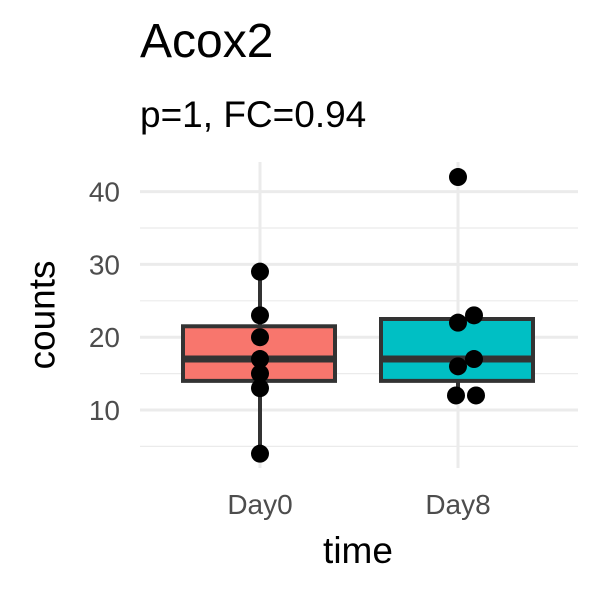  Describe the element at coordinates (253, 114) in the screenshot. I see `chart-subtitle: p=1, FC=0.94` at that location.